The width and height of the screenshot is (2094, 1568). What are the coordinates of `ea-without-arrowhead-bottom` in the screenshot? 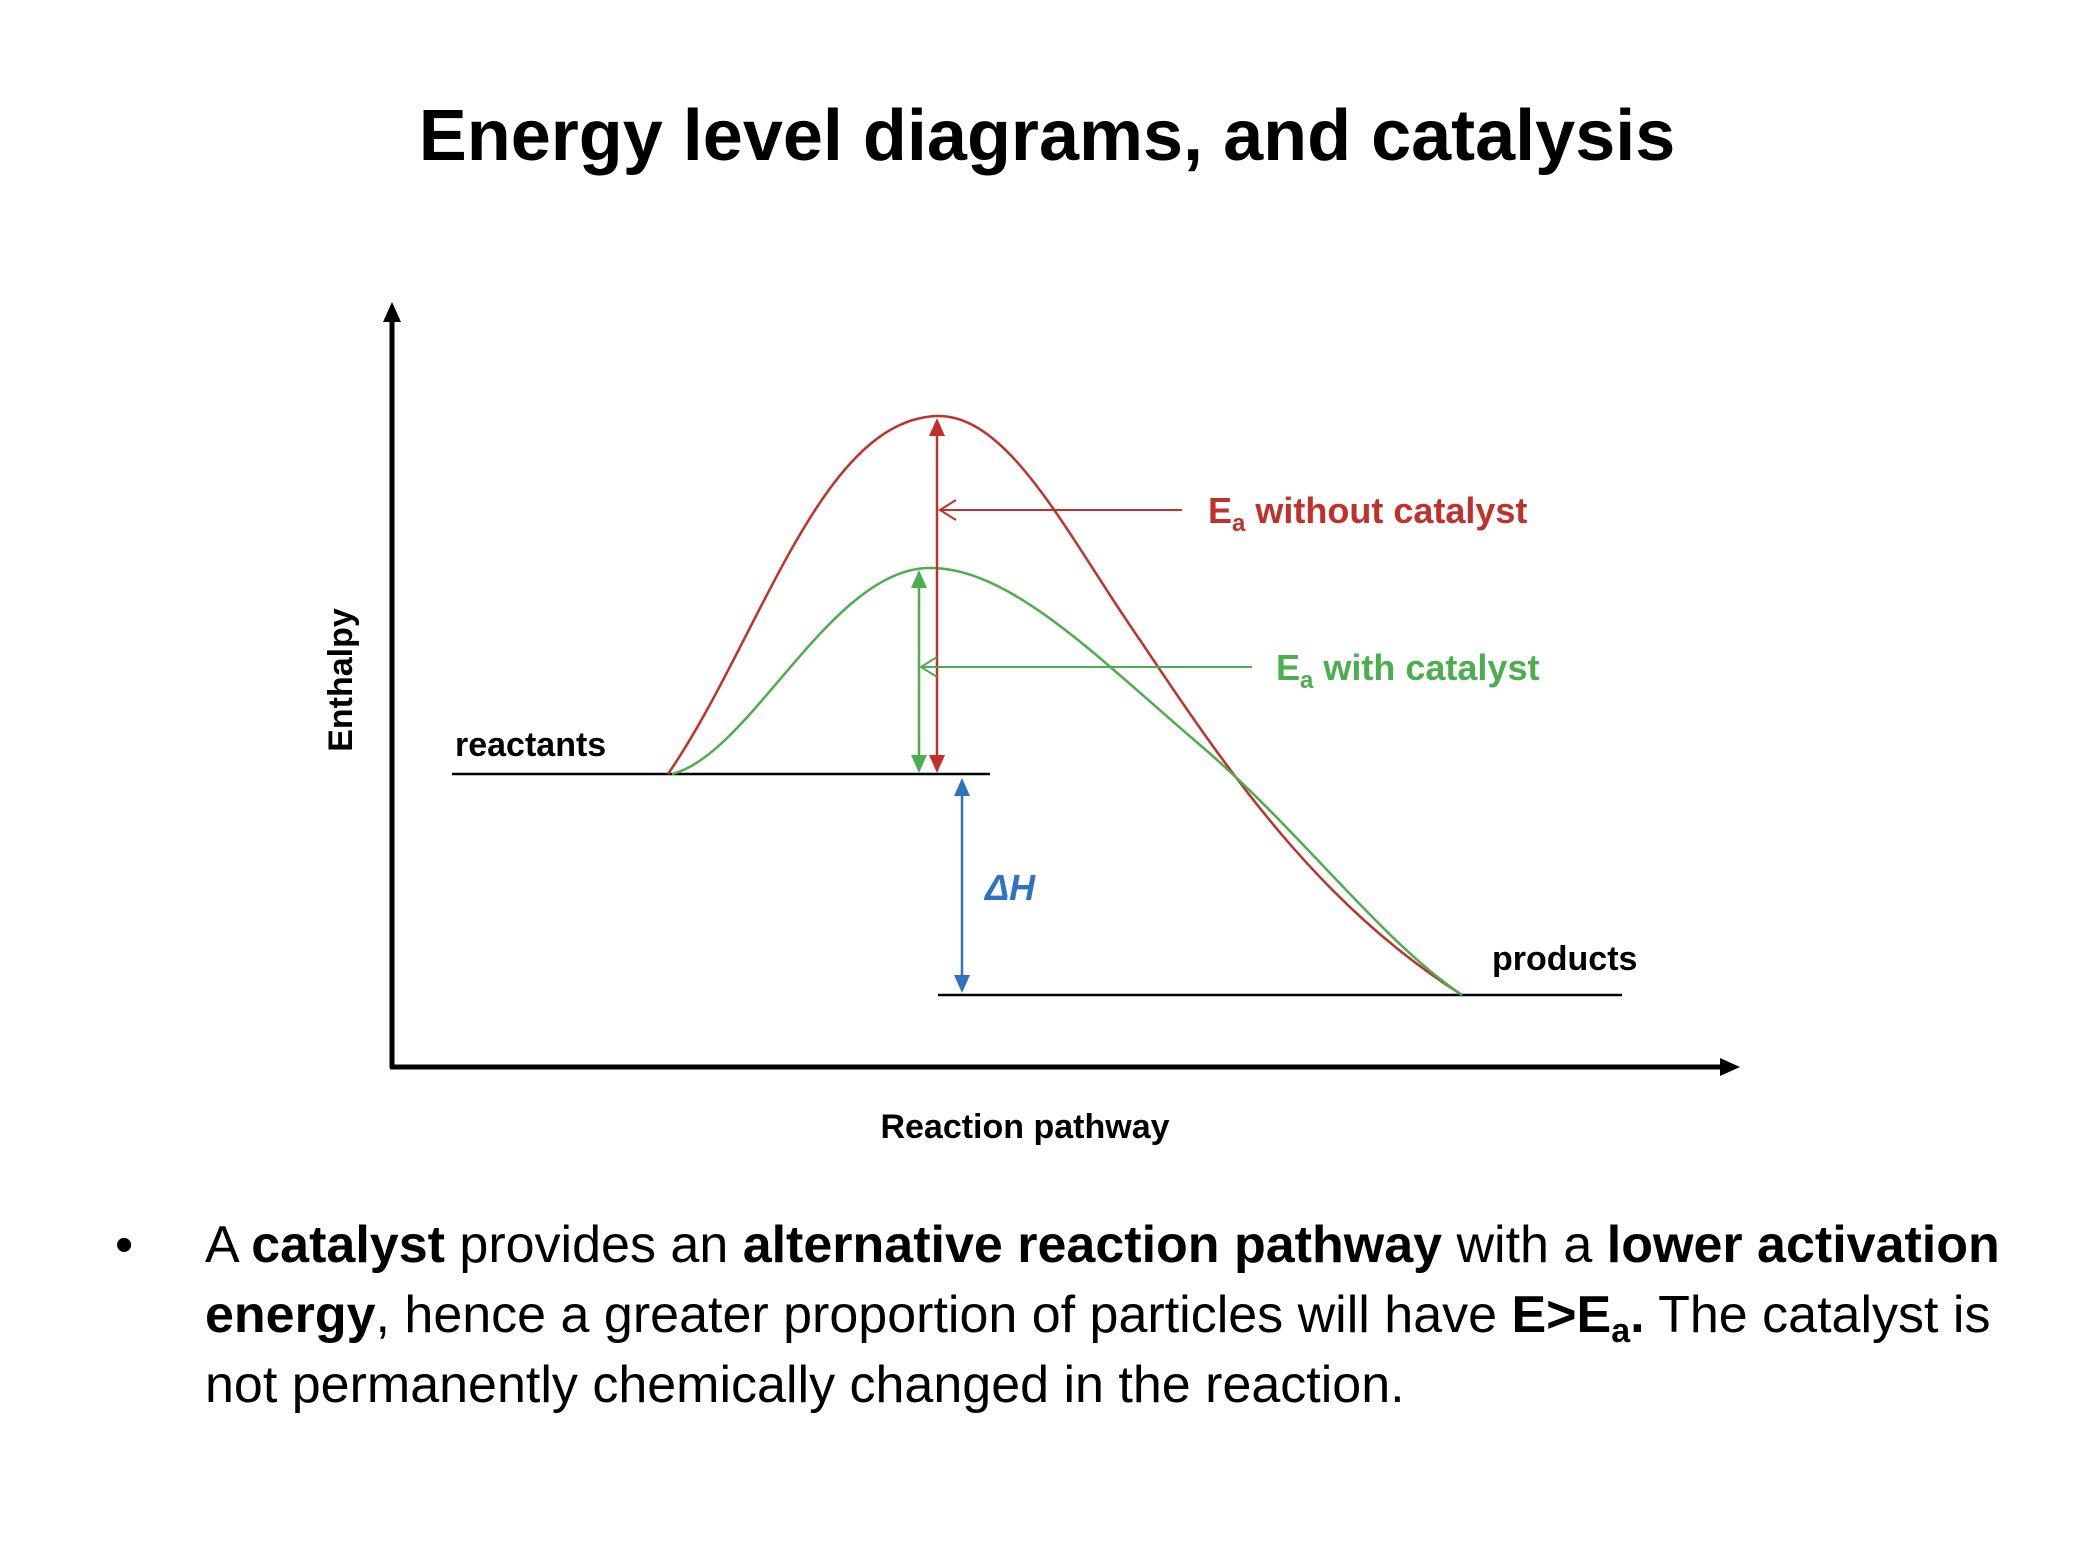 It's located at (937, 764).